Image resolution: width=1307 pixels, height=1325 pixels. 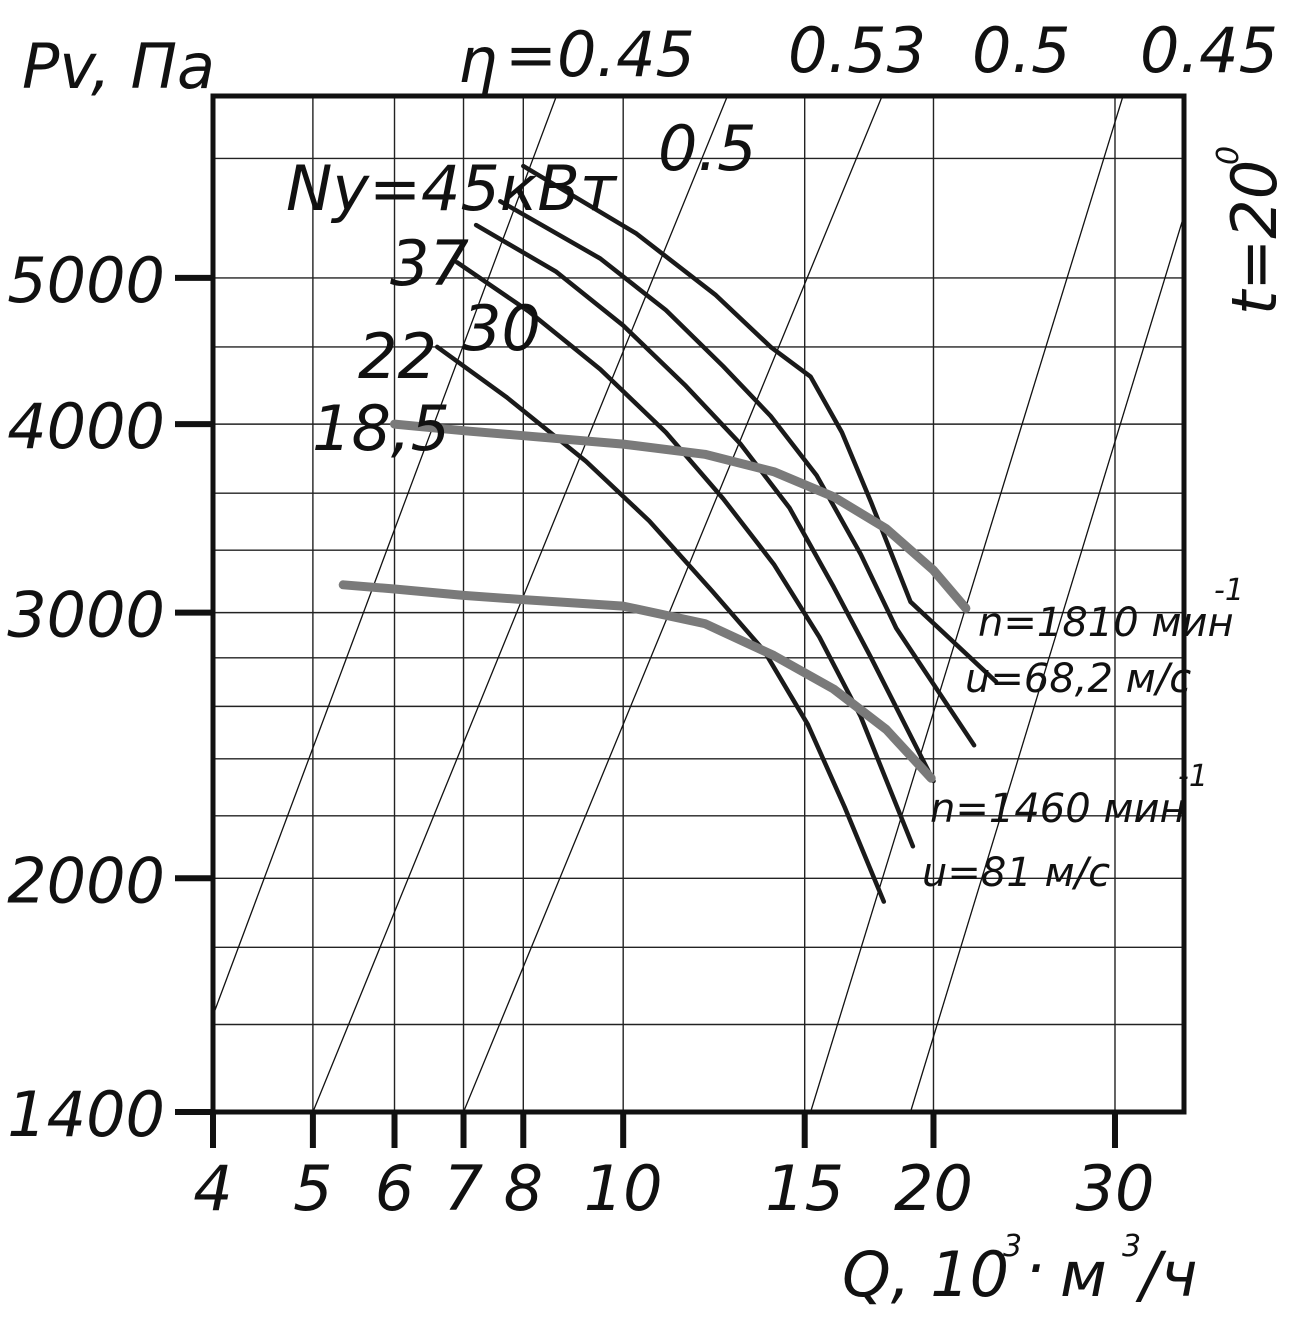 What do you see at coordinates (452, 308) in the screenshot?
I see `power-labels: Ny=45кВт 37 30 22 18,5` at bounding box center [452, 308].